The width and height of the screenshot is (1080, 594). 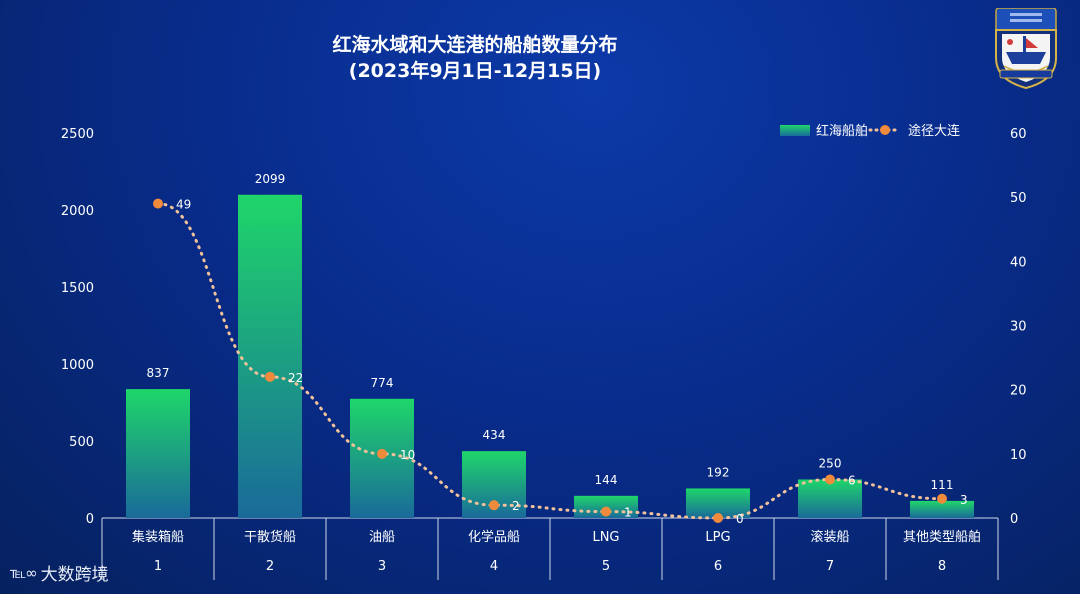 What do you see at coordinates (516, 506) in the screenshot?
I see `line-value-label: 2` at bounding box center [516, 506].